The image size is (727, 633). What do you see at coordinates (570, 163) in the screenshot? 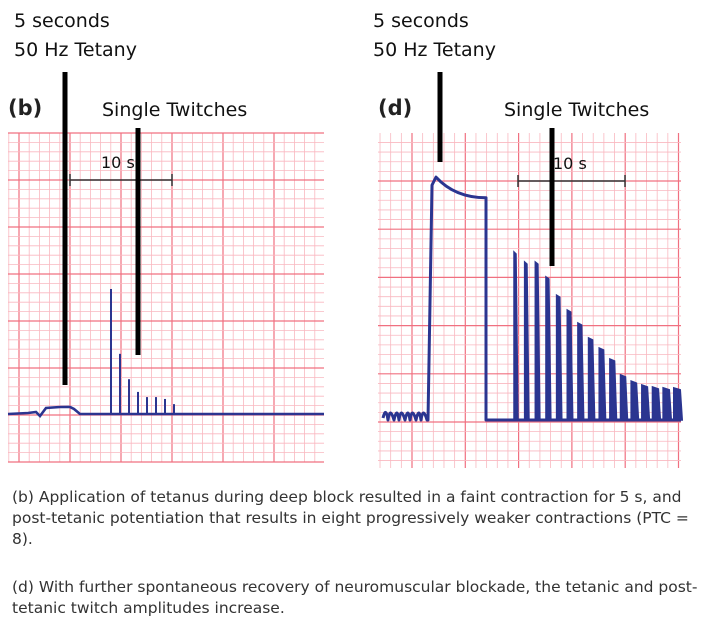
I see `scale-label-d: 10 s` at bounding box center [570, 163].